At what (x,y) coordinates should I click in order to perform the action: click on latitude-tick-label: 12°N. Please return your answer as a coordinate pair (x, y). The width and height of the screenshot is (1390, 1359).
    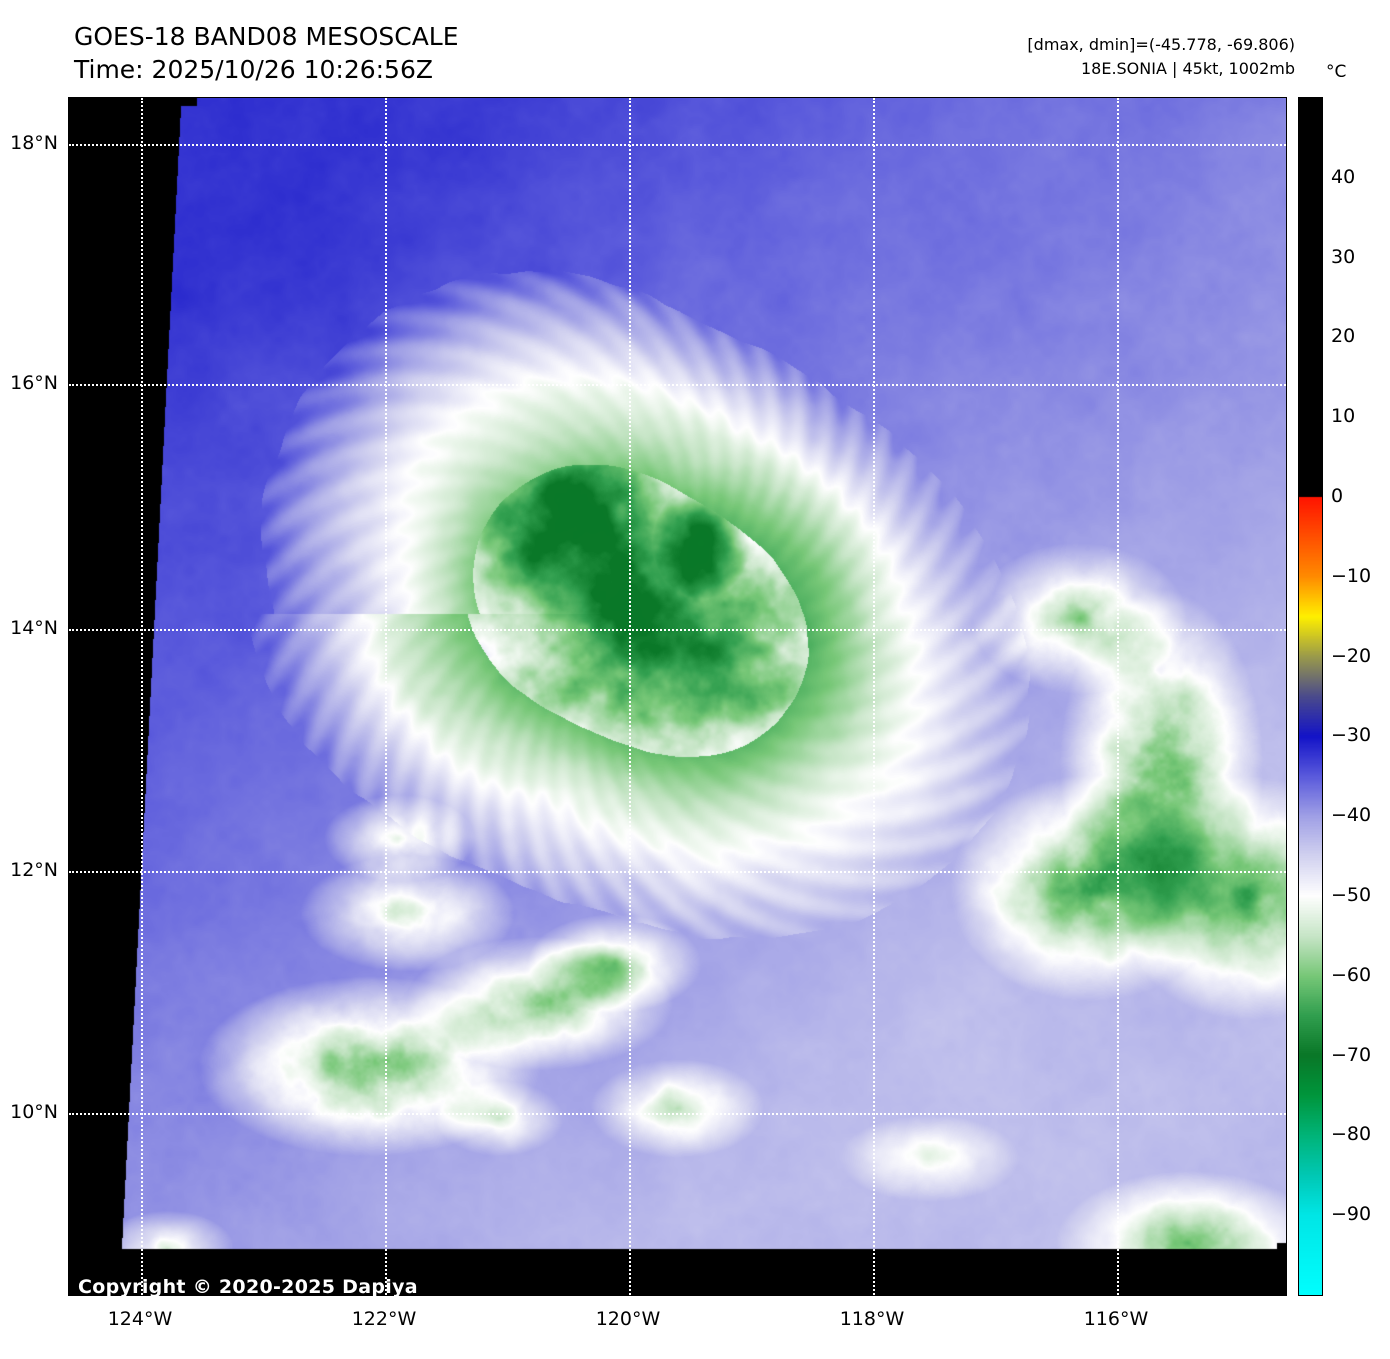
    Looking at the image, I should click on (34, 870).